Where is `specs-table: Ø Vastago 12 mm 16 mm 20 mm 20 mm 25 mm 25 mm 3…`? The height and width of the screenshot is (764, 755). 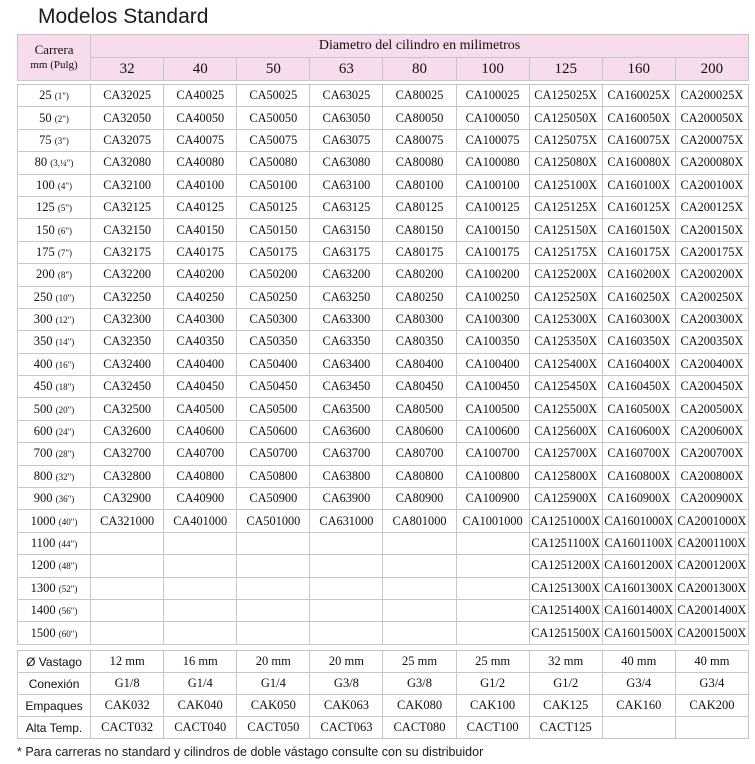 specs-table: Ø Vastago 12 mm 16 mm 20 mm 20 mm 25 mm 25 mm 3… is located at coordinates (383, 694).